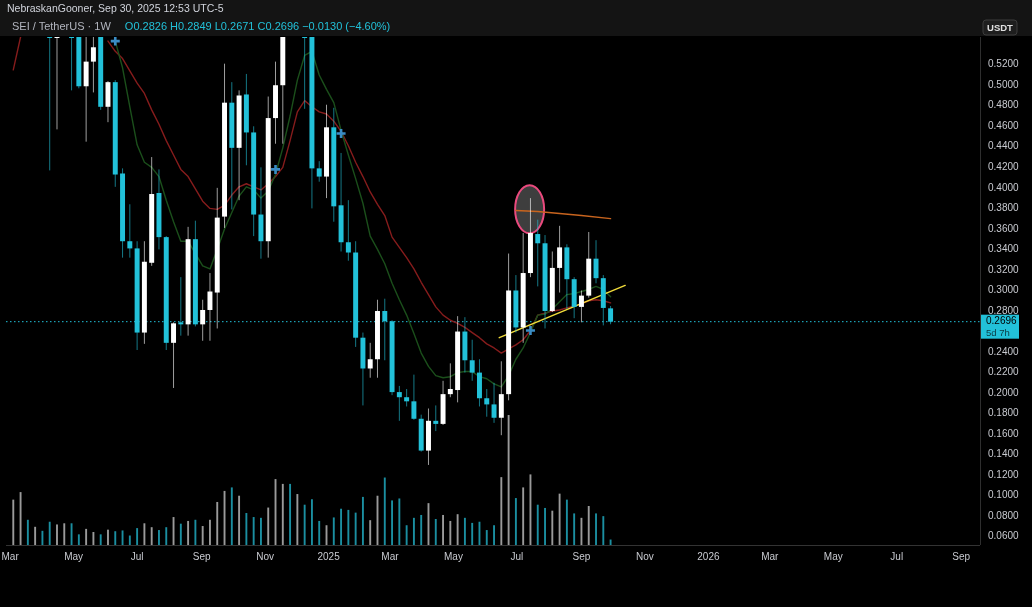 This screenshot has height=607, width=1032. I want to click on line-series, so click(563, 214).